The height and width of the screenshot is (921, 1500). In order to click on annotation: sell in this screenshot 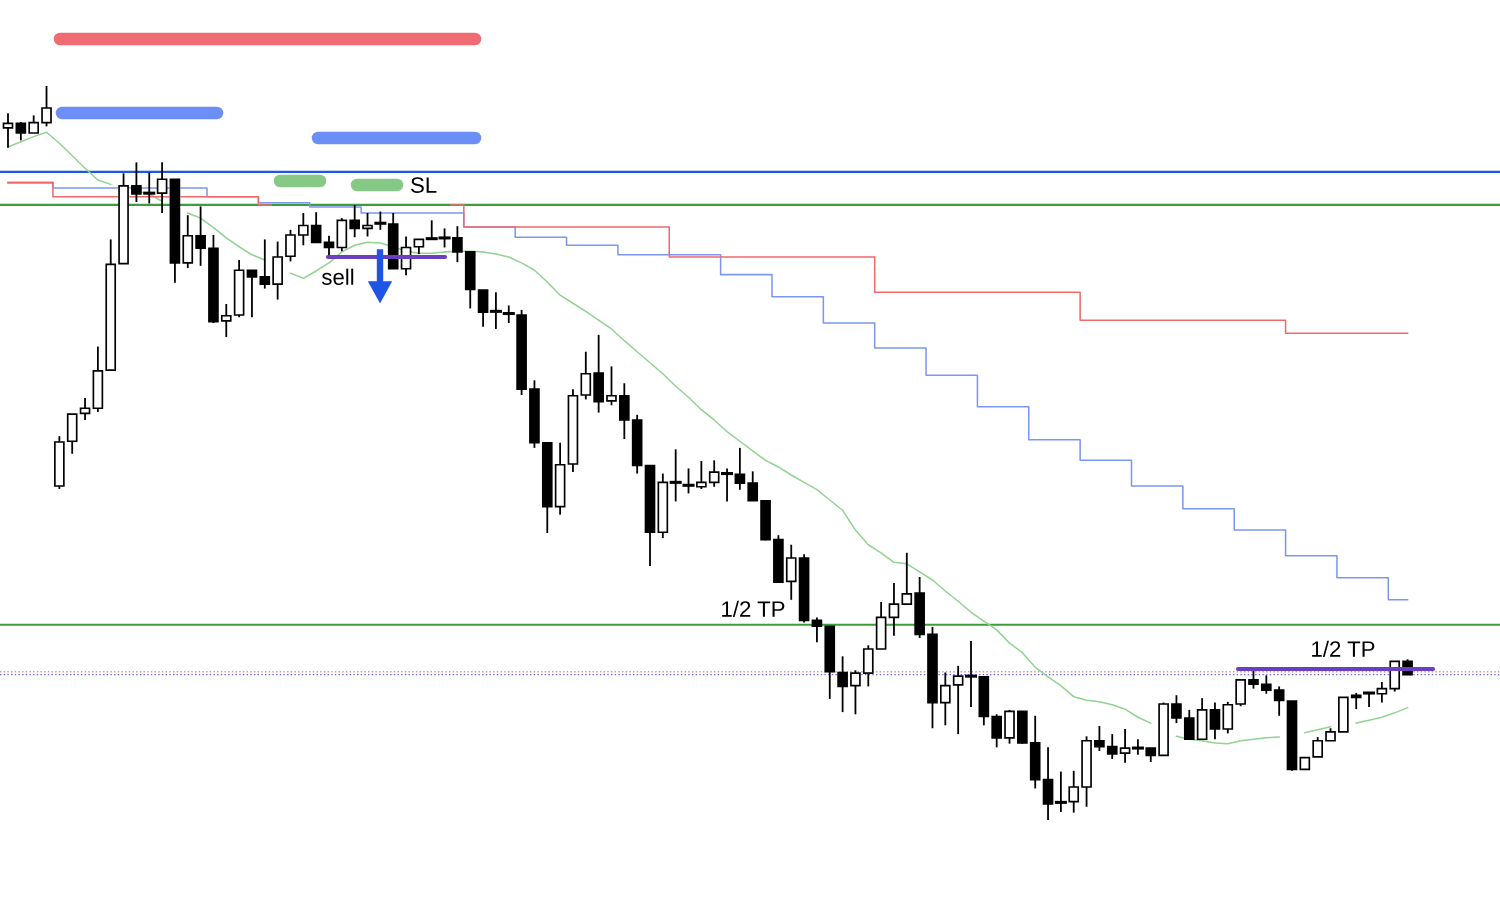, I will do `click(337, 276)`.